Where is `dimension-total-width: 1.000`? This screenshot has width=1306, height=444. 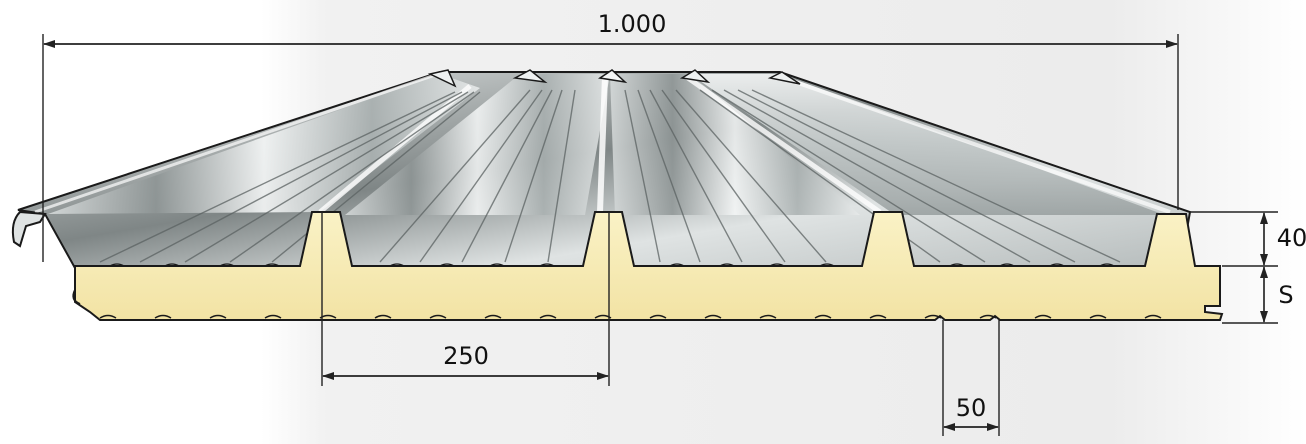
dimension-total-width: 1.000 is located at coordinates (632, 24).